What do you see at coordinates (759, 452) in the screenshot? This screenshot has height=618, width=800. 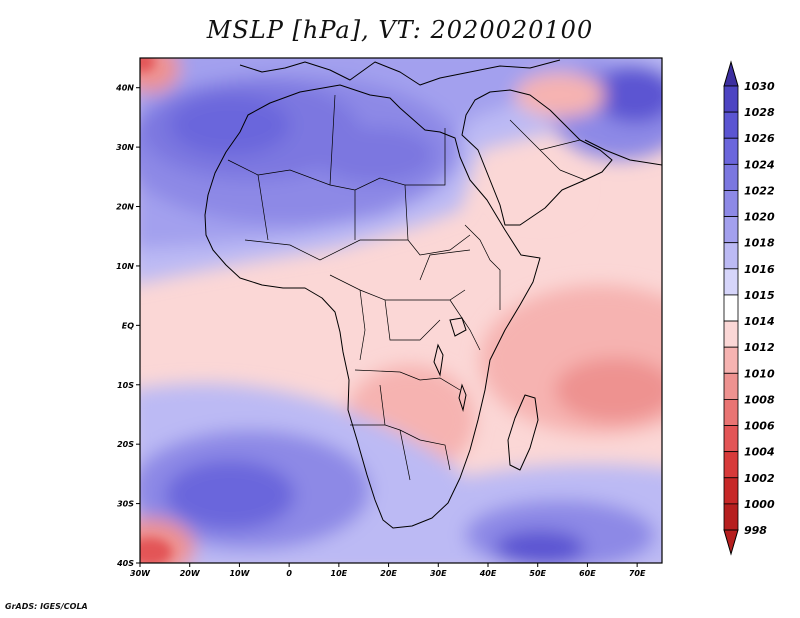 I see `colorbar-label: 1004` at bounding box center [759, 452].